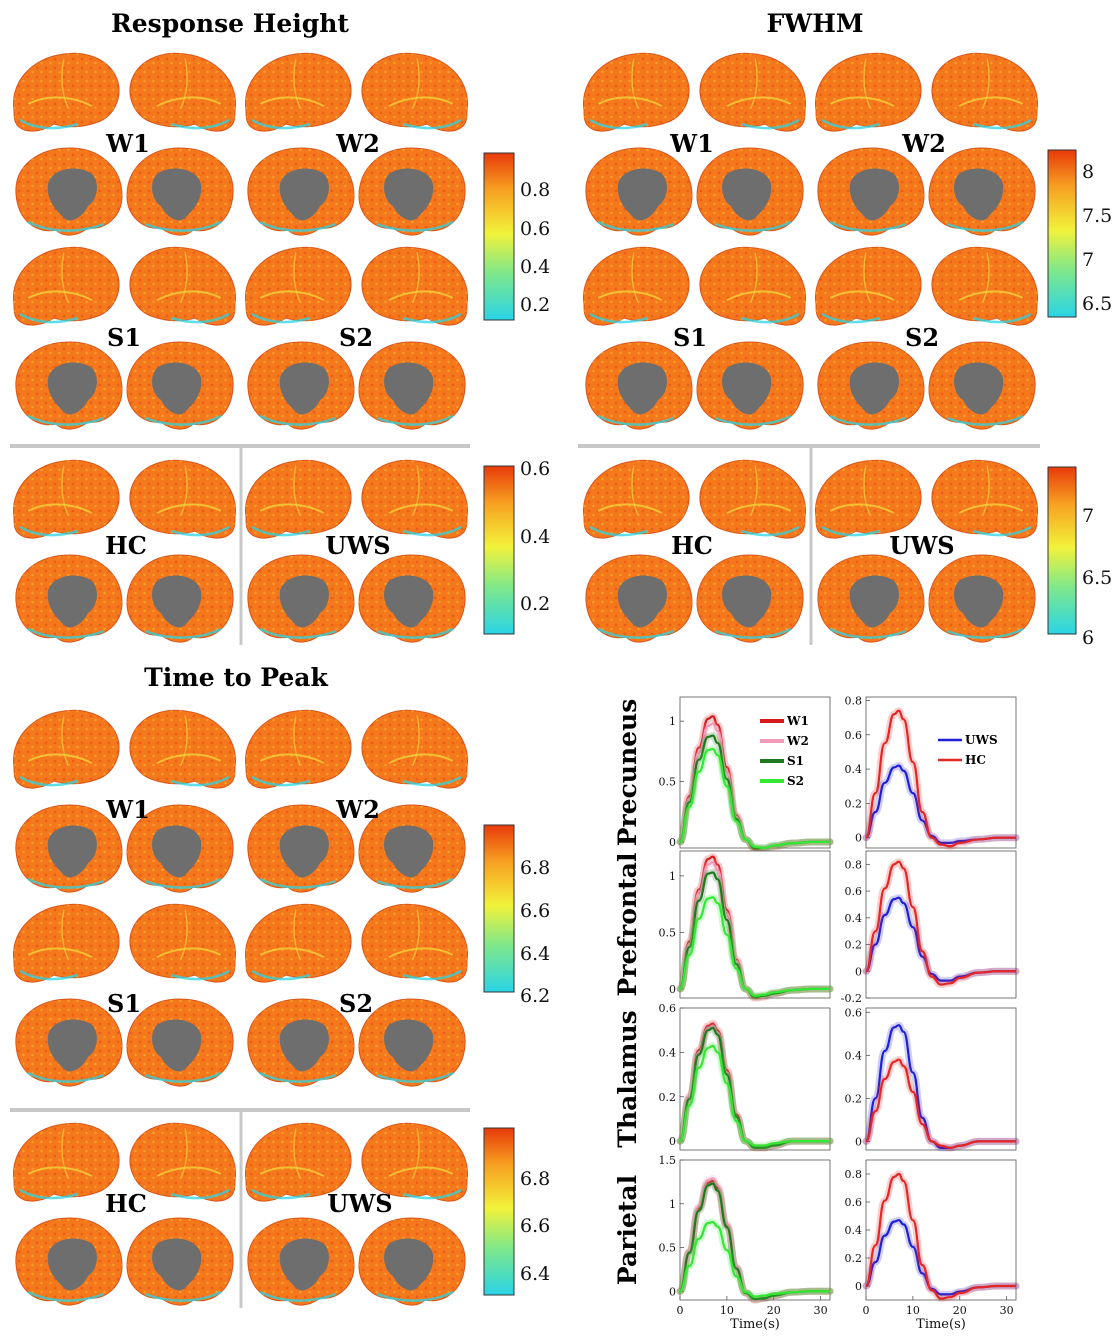 The image size is (1116, 1338). What do you see at coordinates (795, 761) in the screenshot?
I see `legend-label: S1` at bounding box center [795, 761].